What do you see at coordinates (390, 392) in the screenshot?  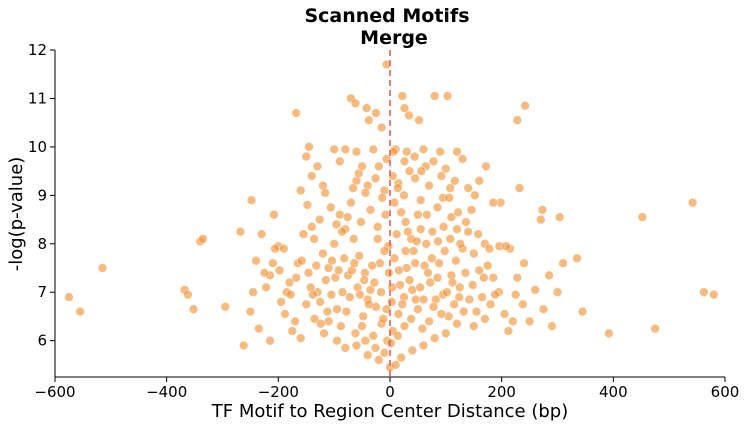 I see `x-tick-label: 0` at bounding box center [390, 392].